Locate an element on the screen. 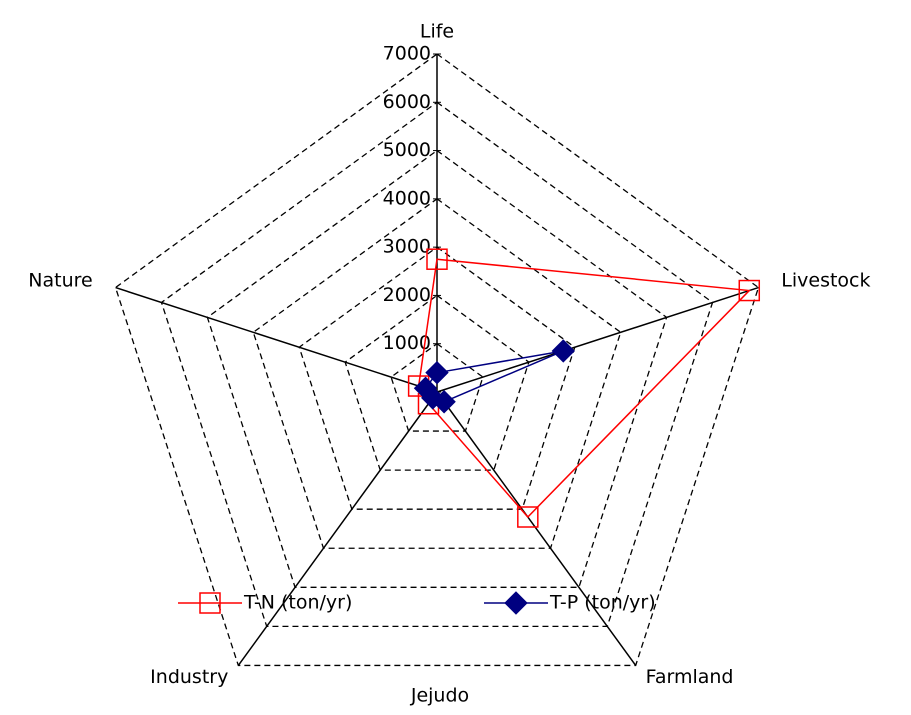 This screenshot has height=715, width=911. series-line is located at coordinates (584, 388).